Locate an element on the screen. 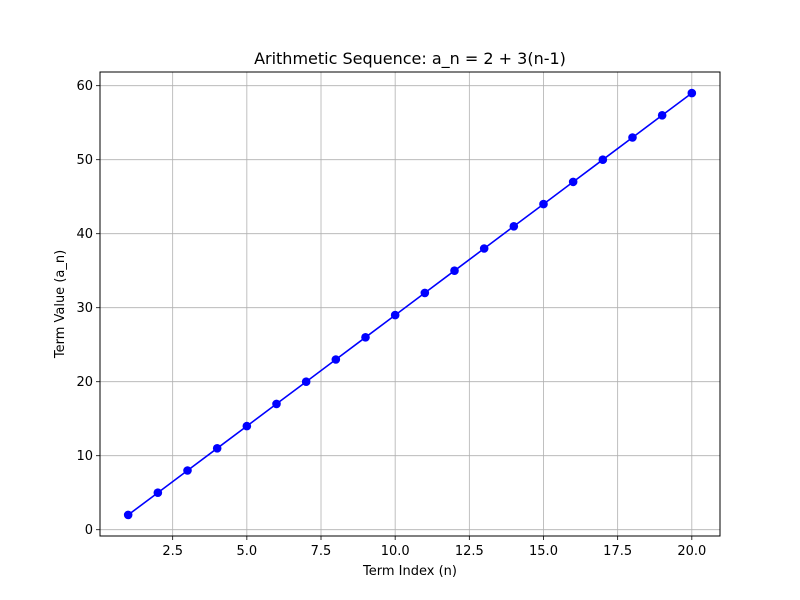 This screenshot has height=600, width=800. x-tick-label: 20.0 is located at coordinates (691, 551).